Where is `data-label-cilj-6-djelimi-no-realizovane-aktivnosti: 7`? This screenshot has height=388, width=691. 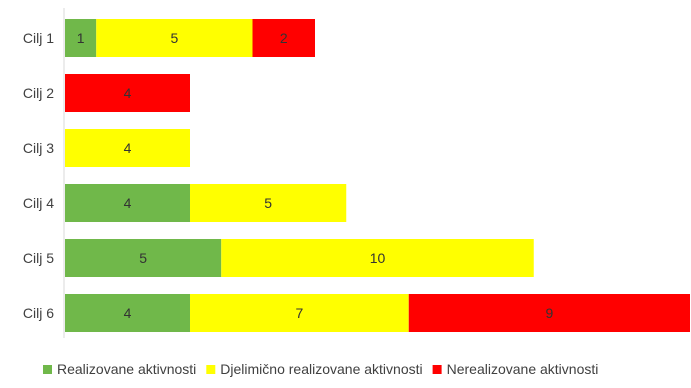
data-label-cilj-6-djelimi-no-realizovane-aktivnosti: 7 is located at coordinates (299, 313).